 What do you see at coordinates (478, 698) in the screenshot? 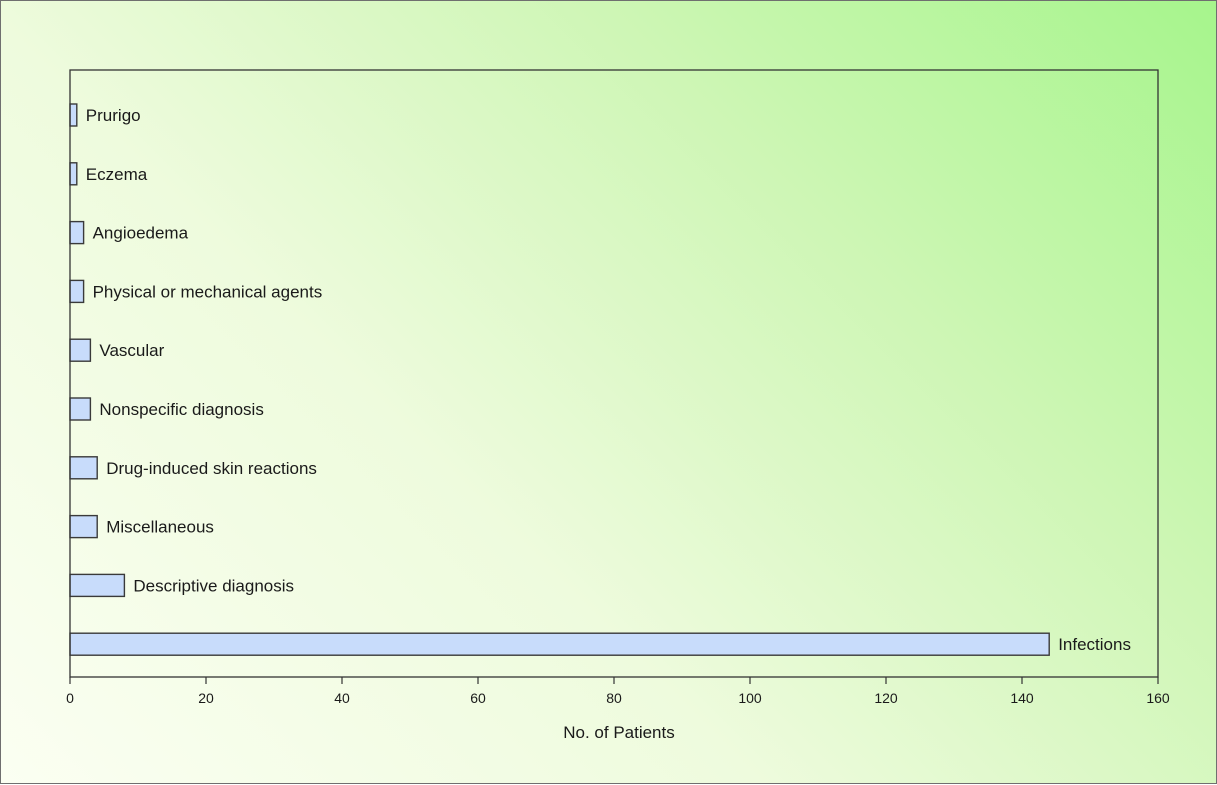
I see `x-tick-label: 60` at bounding box center [478, 698].